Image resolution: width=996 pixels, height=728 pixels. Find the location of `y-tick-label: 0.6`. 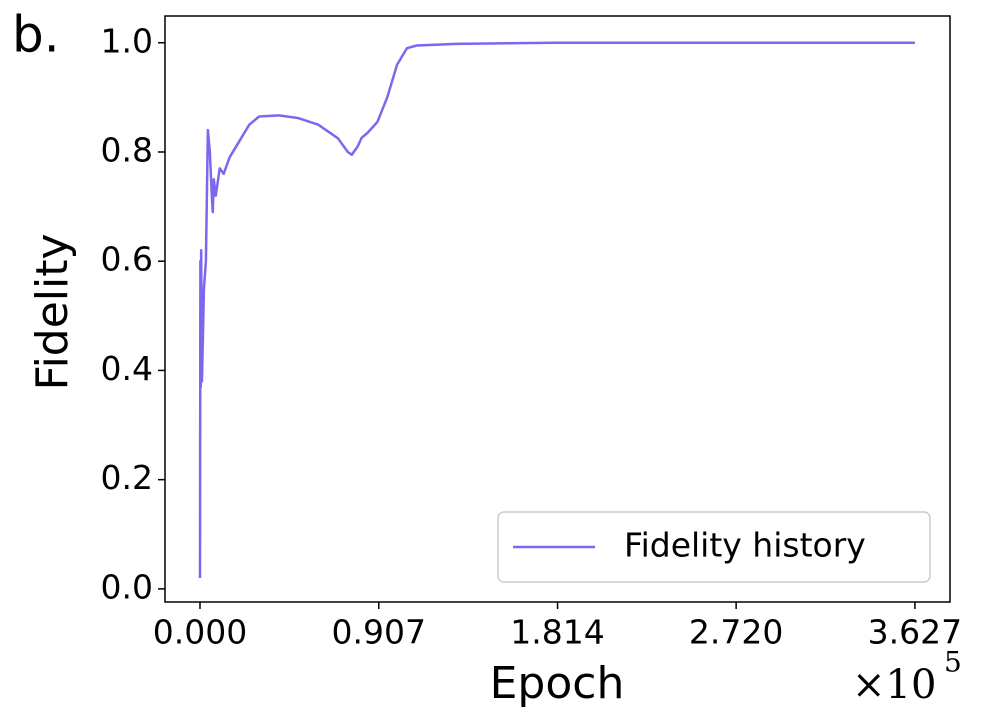

y-tick-label: 0.6 is located at coordinates (127, 259).